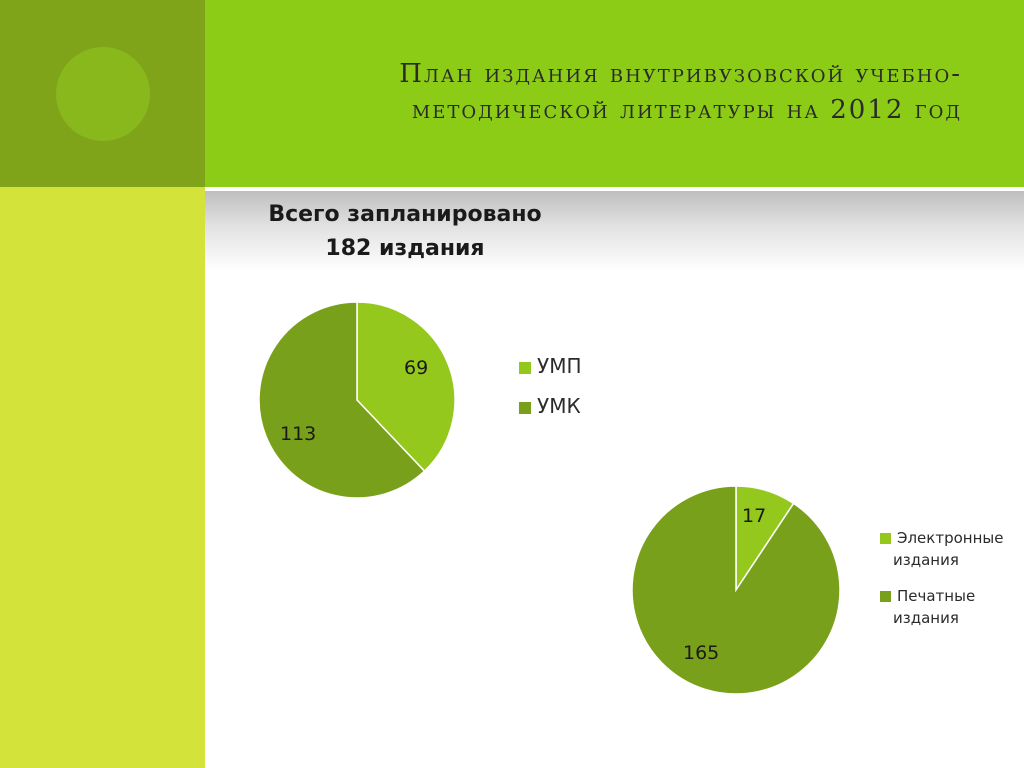  Describe the element at coordinates (416, 368) in the screenshot. I see `slice-value-label-0-0: 69` at that location.